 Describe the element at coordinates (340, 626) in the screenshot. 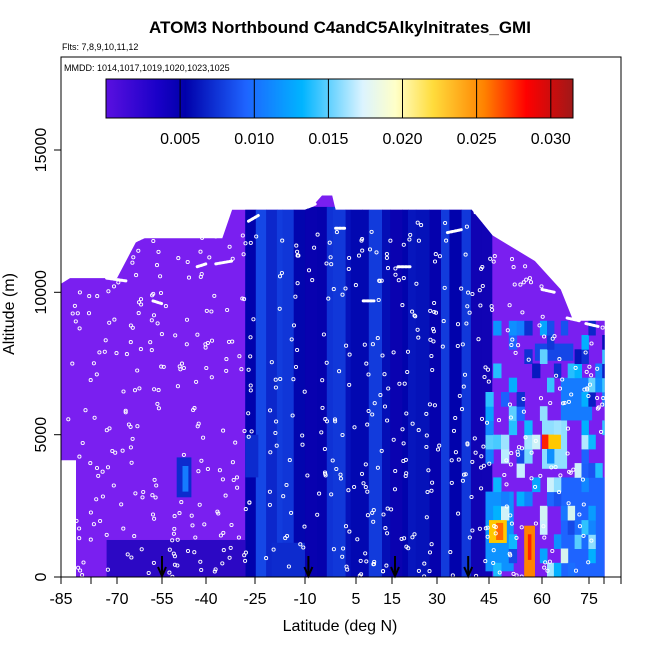

I see `x-axis-label: Latitude (deg N)` at that location.